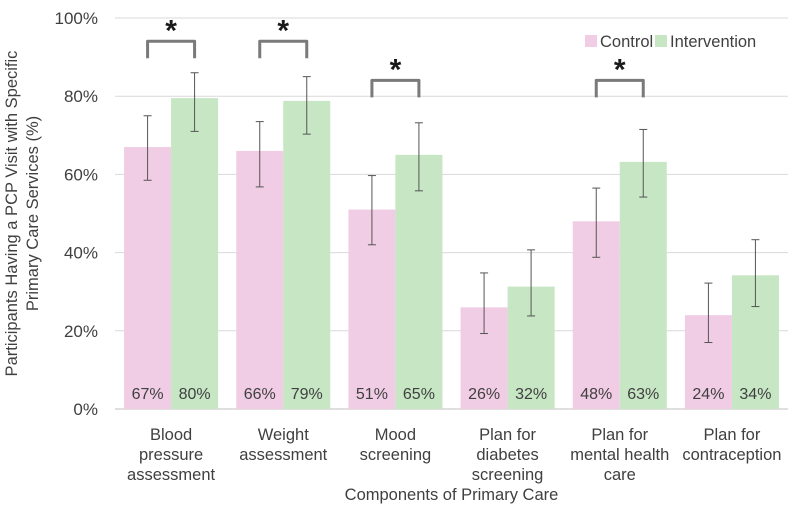 The width and height of the screenshot is (789, 513). I want to click on data-label: 32%, so click(531, 394).